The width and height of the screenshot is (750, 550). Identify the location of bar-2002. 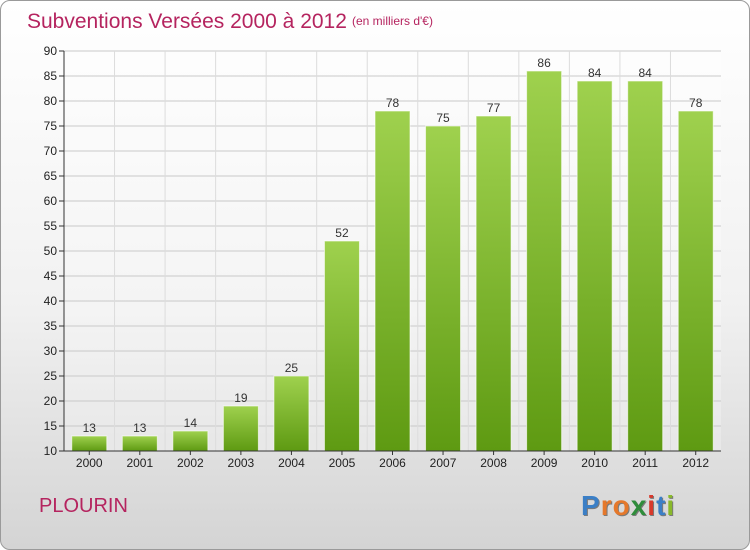
(190, 441).